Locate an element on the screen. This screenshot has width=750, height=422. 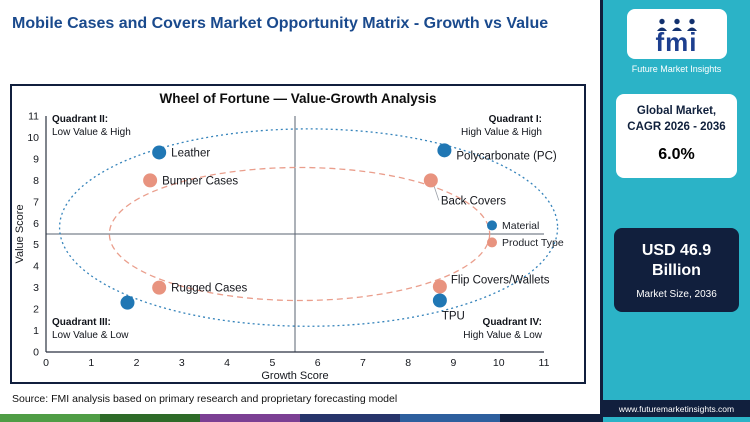
quadrant-title: Quadrant I: is located at coordinates (515, 119).